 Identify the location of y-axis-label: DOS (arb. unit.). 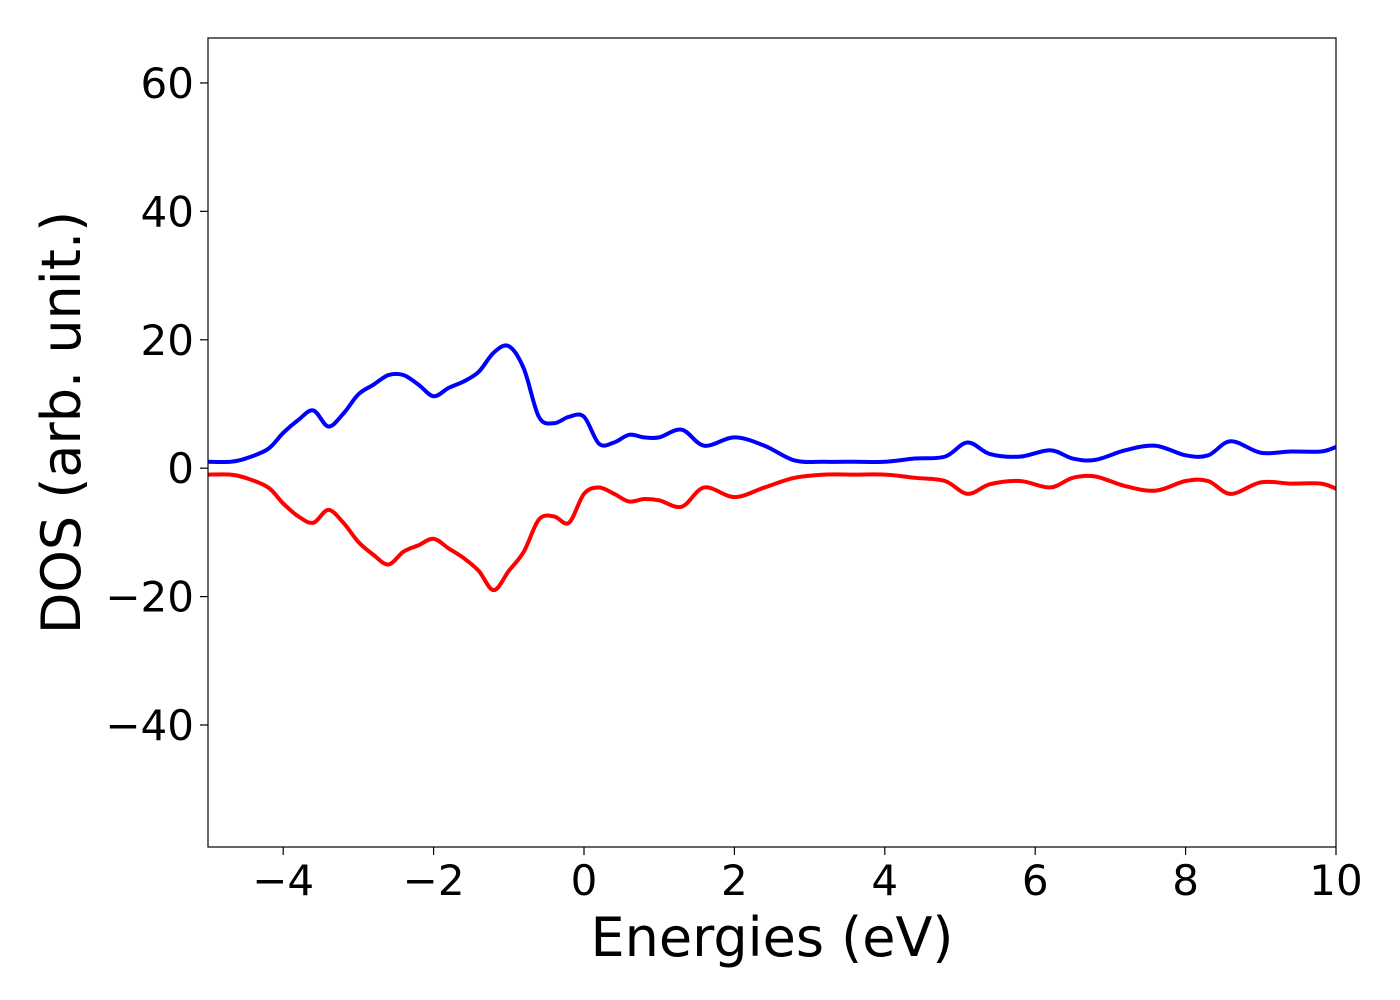
(61, 422).